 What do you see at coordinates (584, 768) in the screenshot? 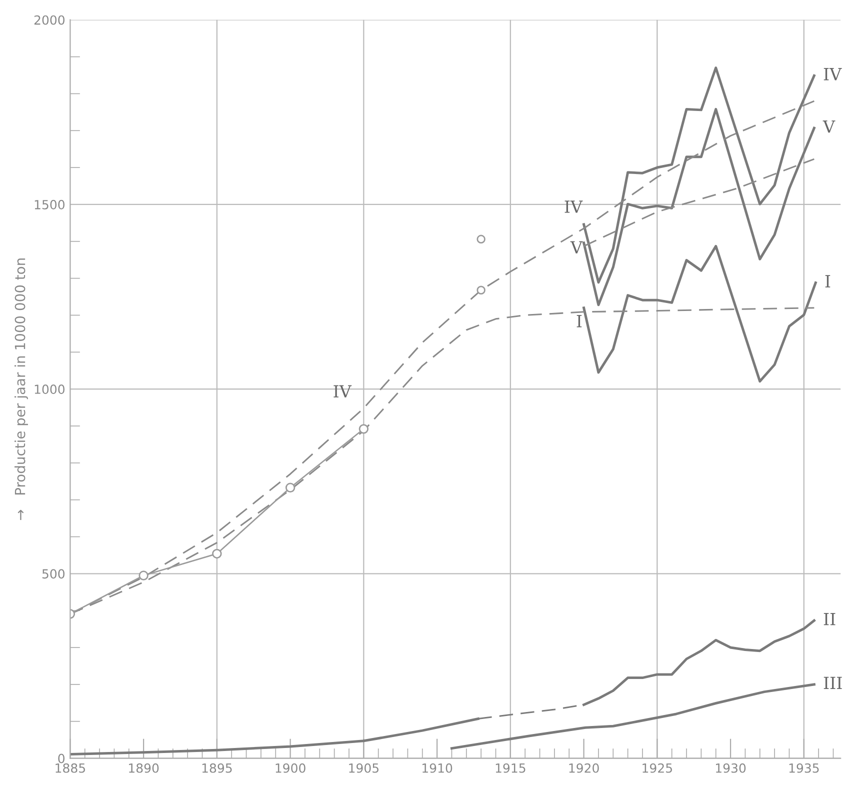
I see `x-tick-label: 1920` at bounding box center [584, 768].